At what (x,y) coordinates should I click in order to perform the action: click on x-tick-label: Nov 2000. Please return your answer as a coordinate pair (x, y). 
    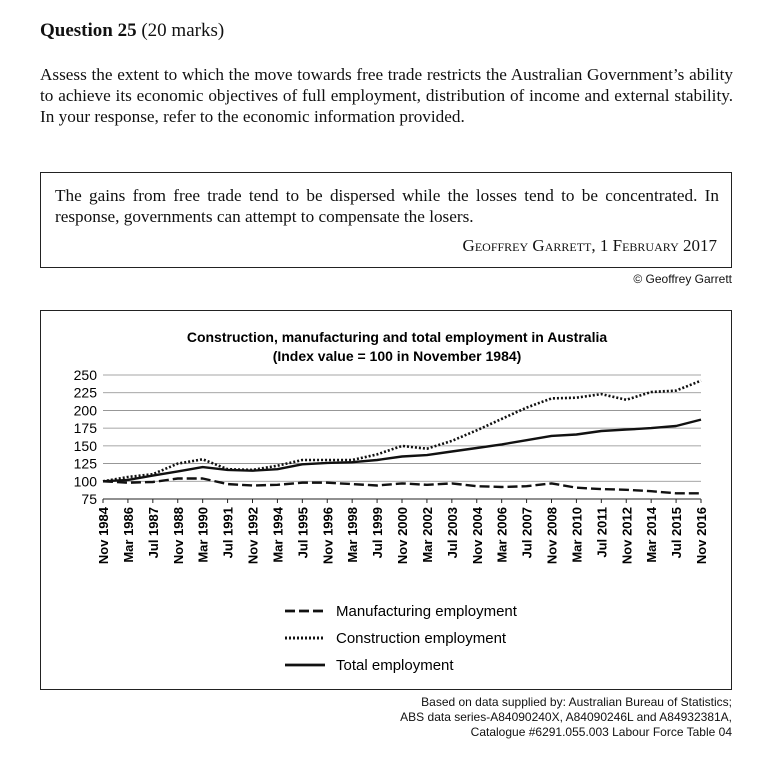
    Looking at the image, I should click on (402, 535).